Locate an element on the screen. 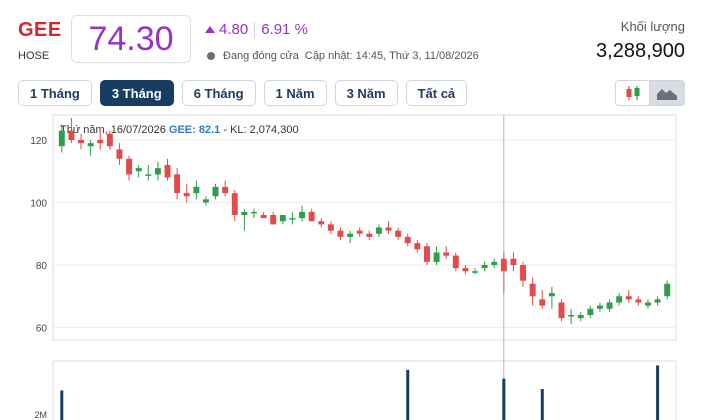 The width and height of the screenshot is (705, 420). volume-value: 3,288,900 is located at coordinates (640, 51).